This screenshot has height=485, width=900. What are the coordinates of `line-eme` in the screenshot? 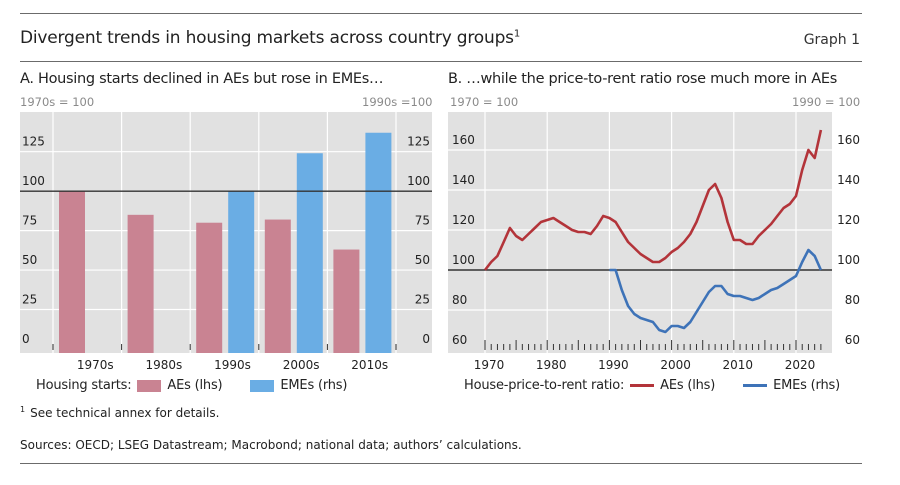 It's located at (716, 291).